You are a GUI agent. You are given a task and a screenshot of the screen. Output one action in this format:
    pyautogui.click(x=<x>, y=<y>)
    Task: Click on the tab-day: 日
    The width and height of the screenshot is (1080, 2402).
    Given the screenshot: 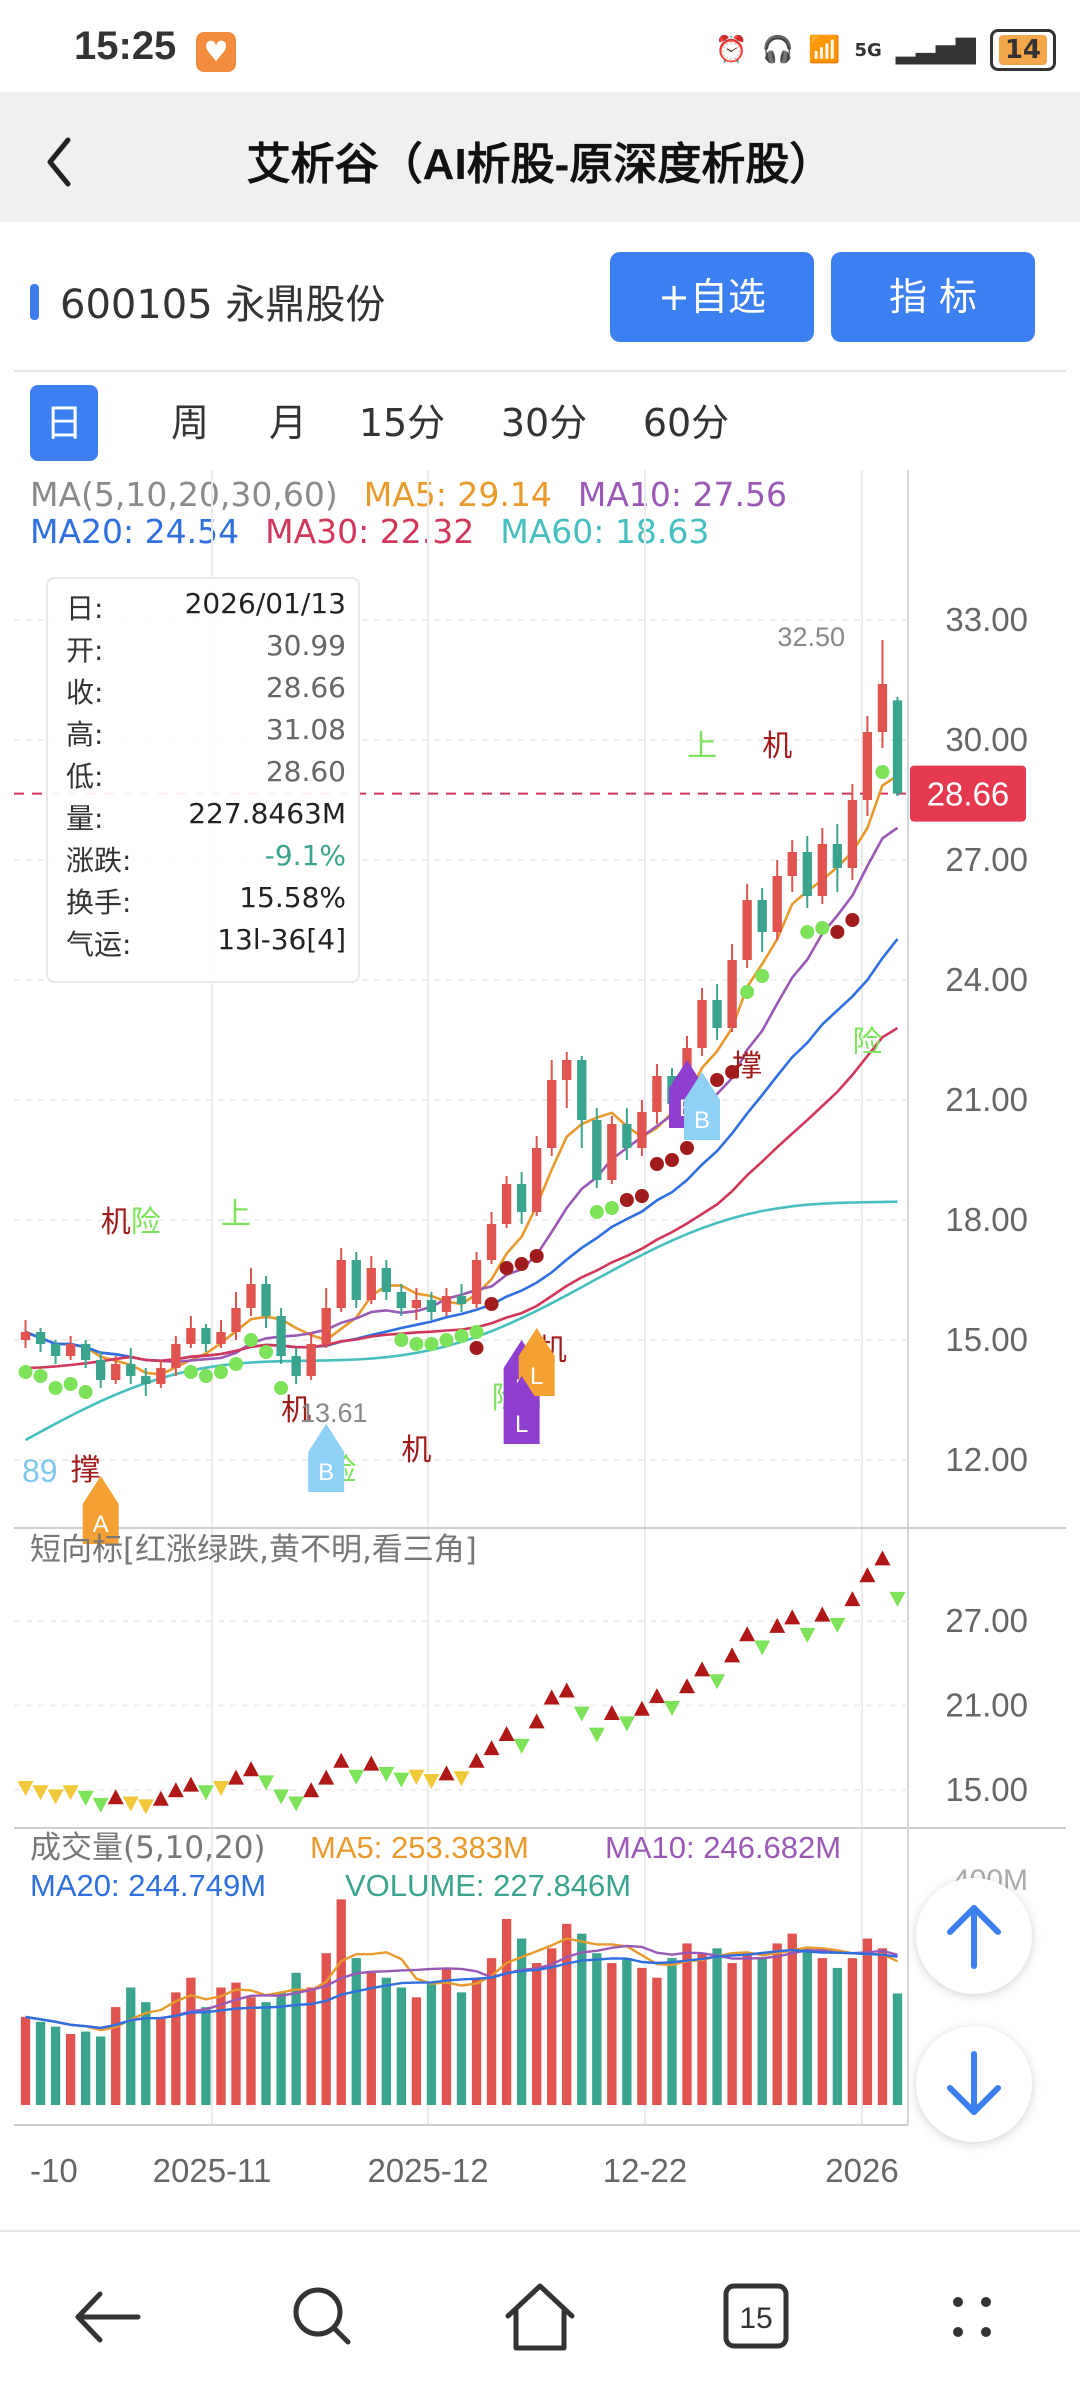 What is the action you would take?
    pyautogui.click(x=64, y=423)
    